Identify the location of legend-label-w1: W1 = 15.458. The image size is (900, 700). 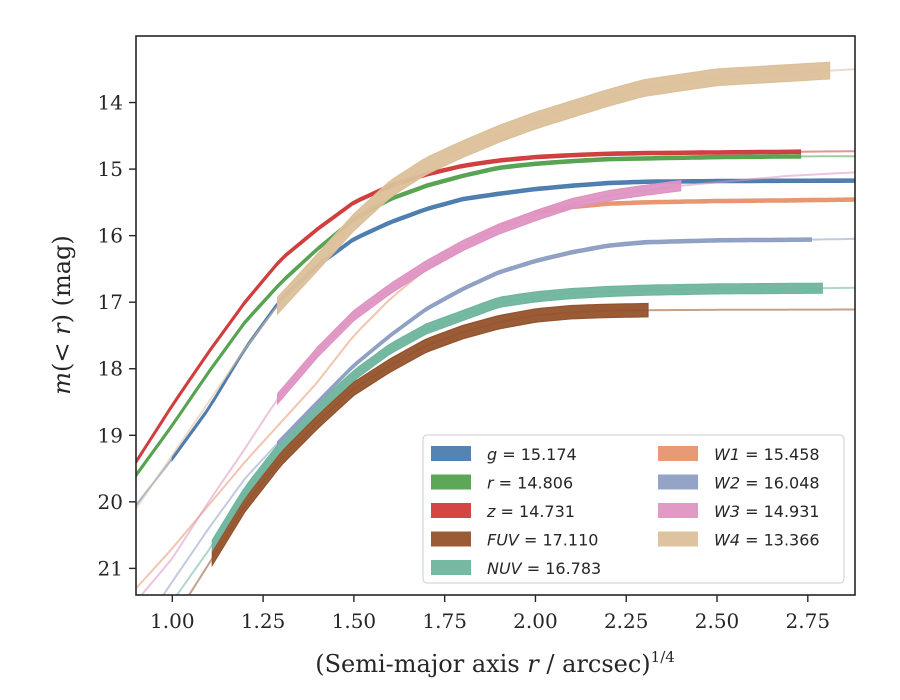
(767, 454).